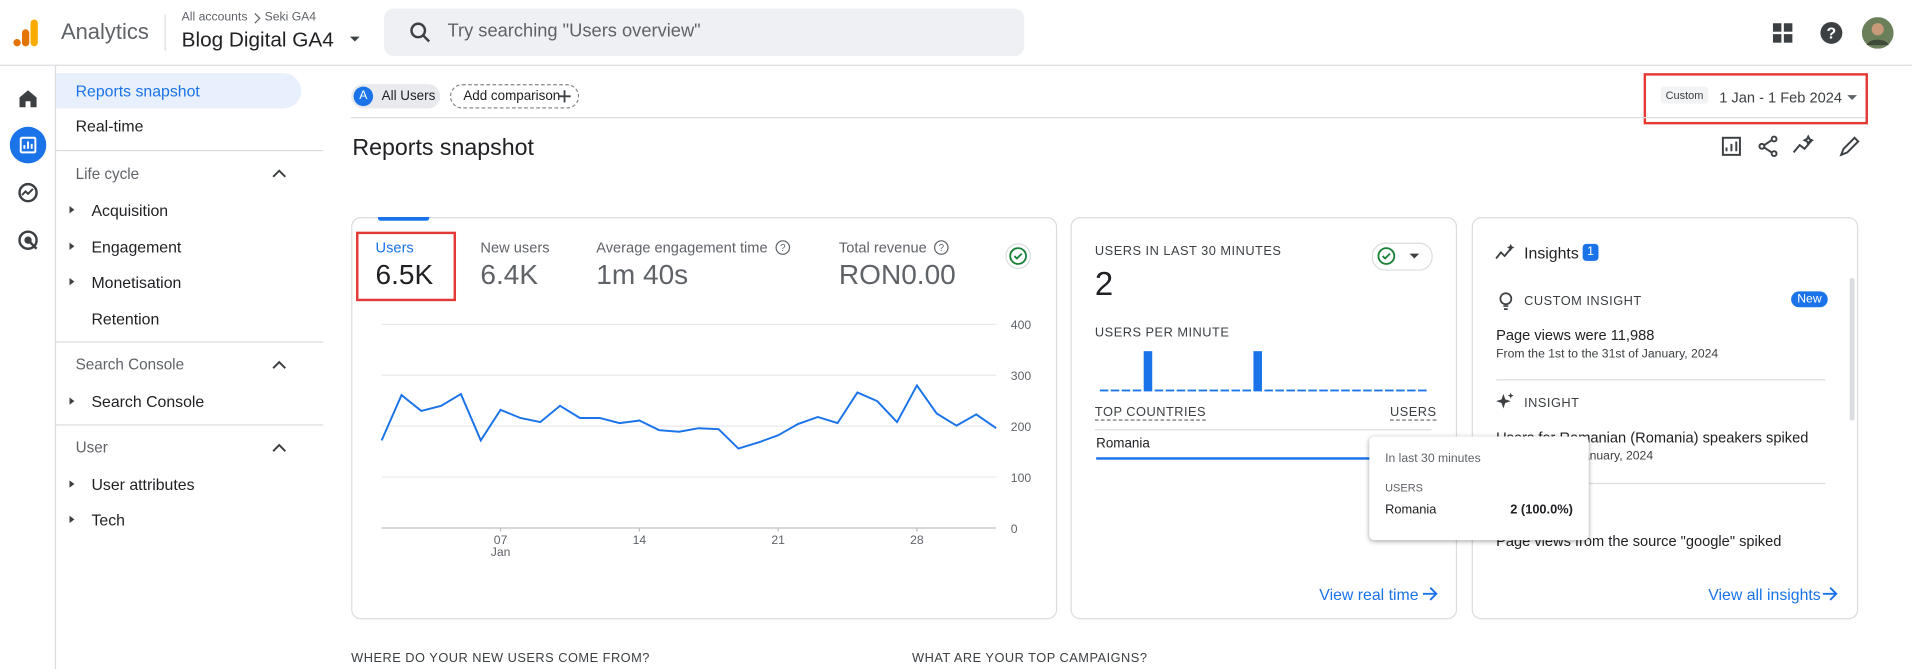 This screenshot has width=1912, height=669. What do you see at coordinates (1783, 33) in the screenshot?
I see `apps-icon` at bounding box center [1783, 33].